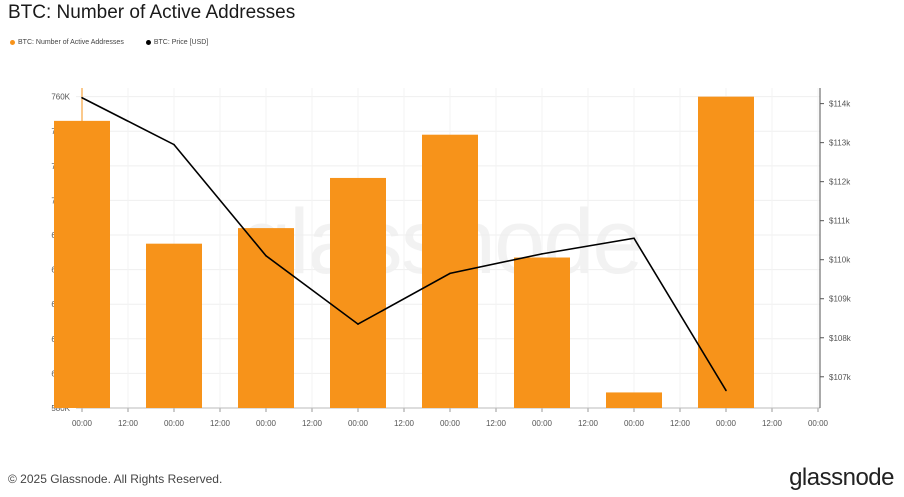 This screenshot has width=904, height=497. Describe the element at coordinates (60, 408) in the screenshot. I see `y-left-tick-label: 580K` at that location.